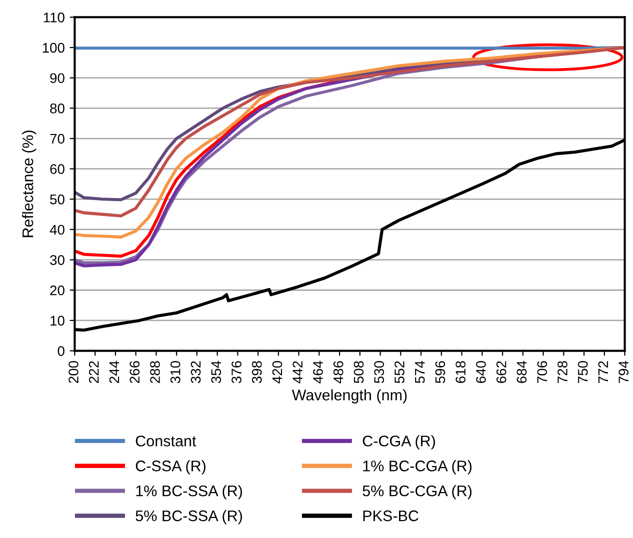 Image resolution: width=633 pixels, height=538 pixels. Describe the element at coordinates (440, 372) in the screenshot. I see `x-tick-label: 596` at that location.